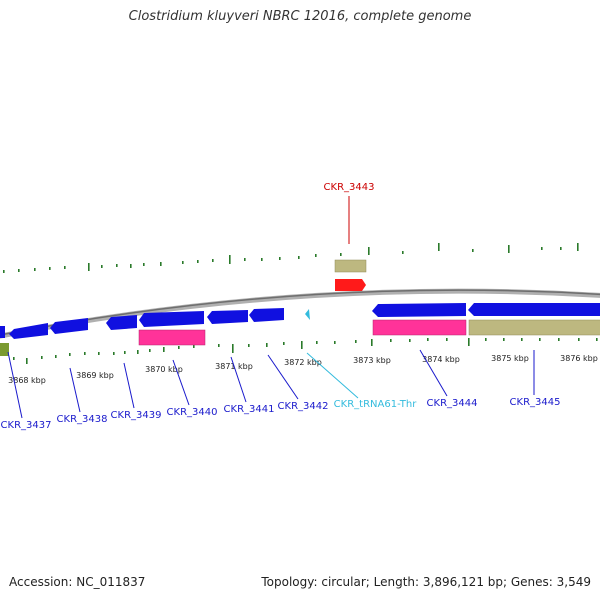 This screenshot has width=600, height=600. Describe the element at coordinates (2, 332) in the screenshot. I see `gene-arrow` at that location.